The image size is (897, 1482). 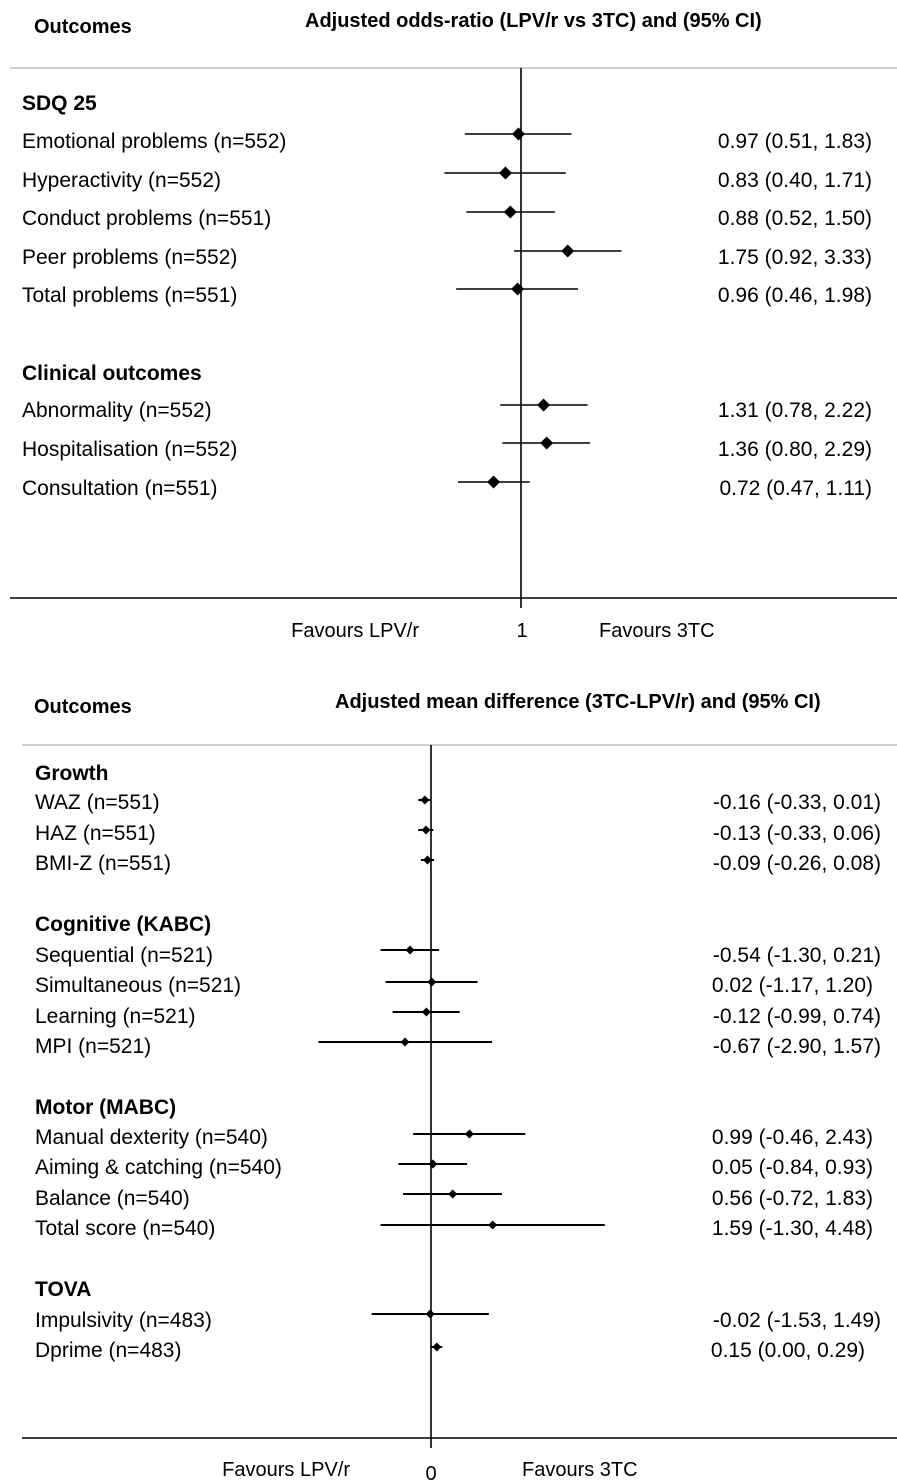 I want to click on row-label: Abnormality (n=552), so click(x=117, y=410).